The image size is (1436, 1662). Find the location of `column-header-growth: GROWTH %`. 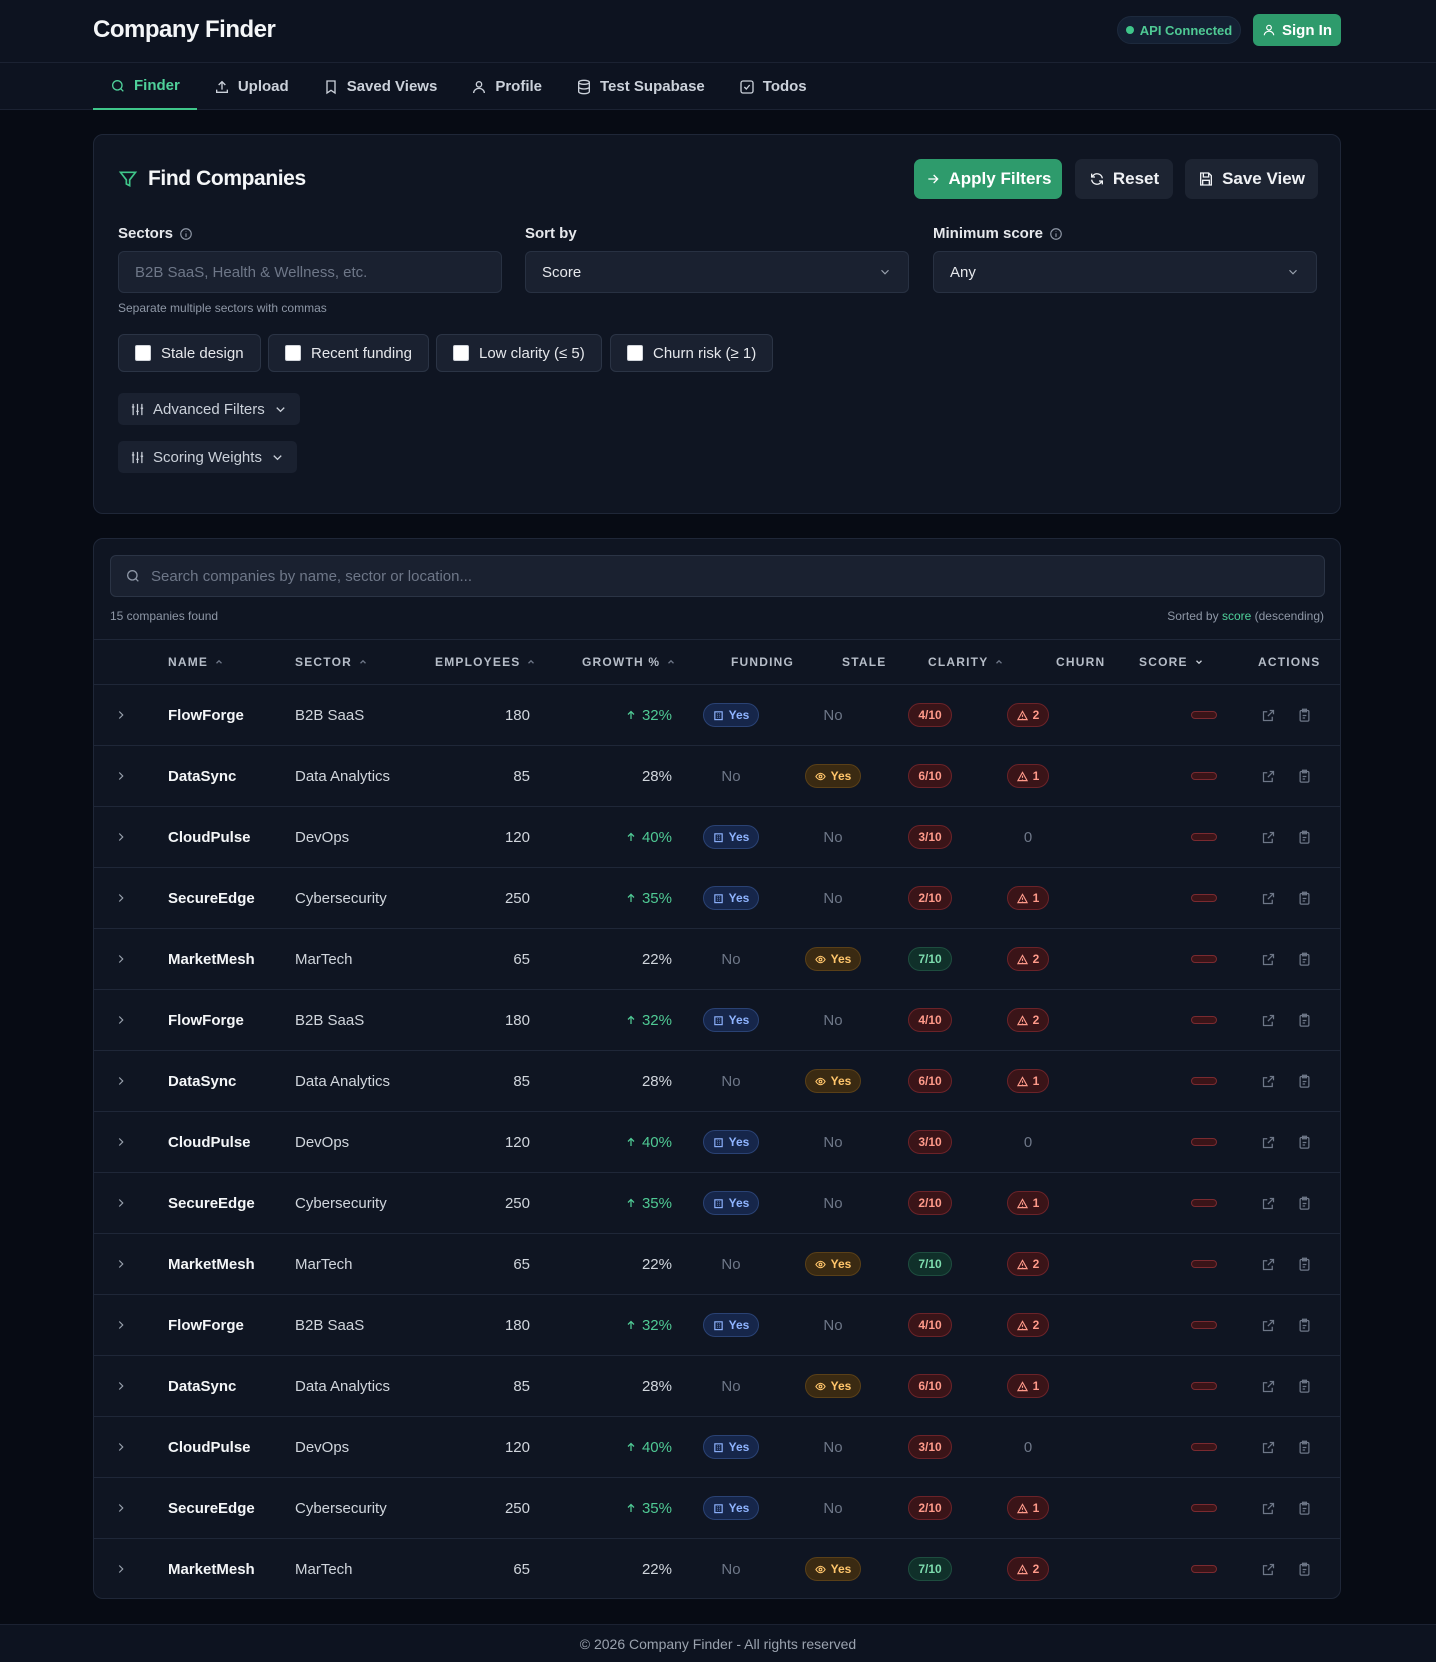

column-header-growth: GROWTH % is located at coordinates (629, 662).